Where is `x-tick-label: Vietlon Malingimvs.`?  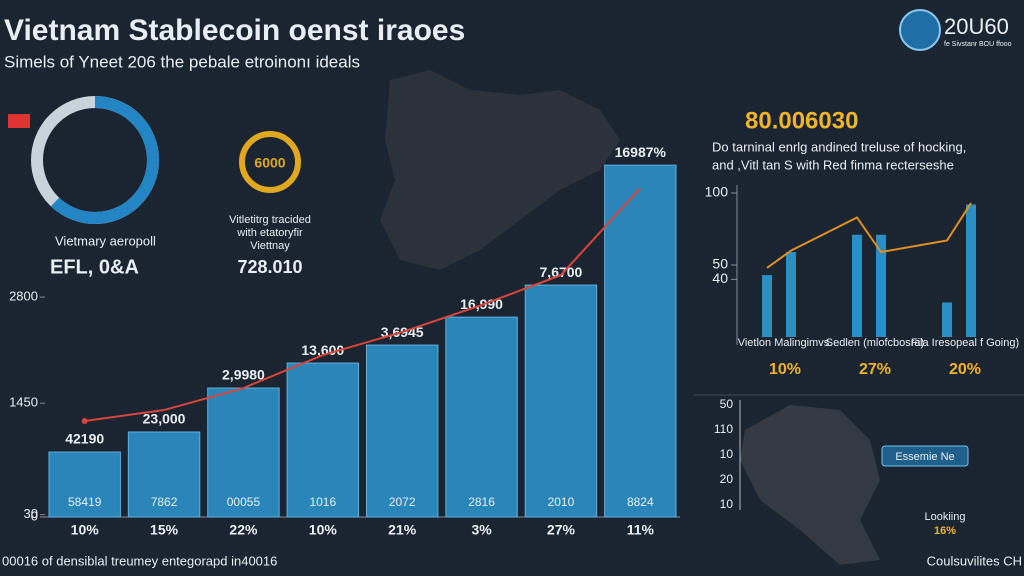
x-tick-label: Vietlon Malingimvs. is located at coordinates (785, 343).